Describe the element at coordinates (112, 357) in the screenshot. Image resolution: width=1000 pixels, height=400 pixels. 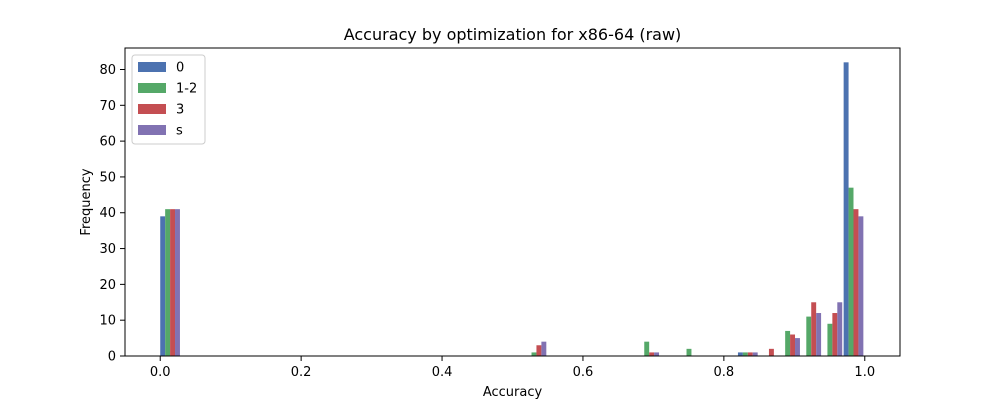
I see `y-tick-label: 0` at that location.